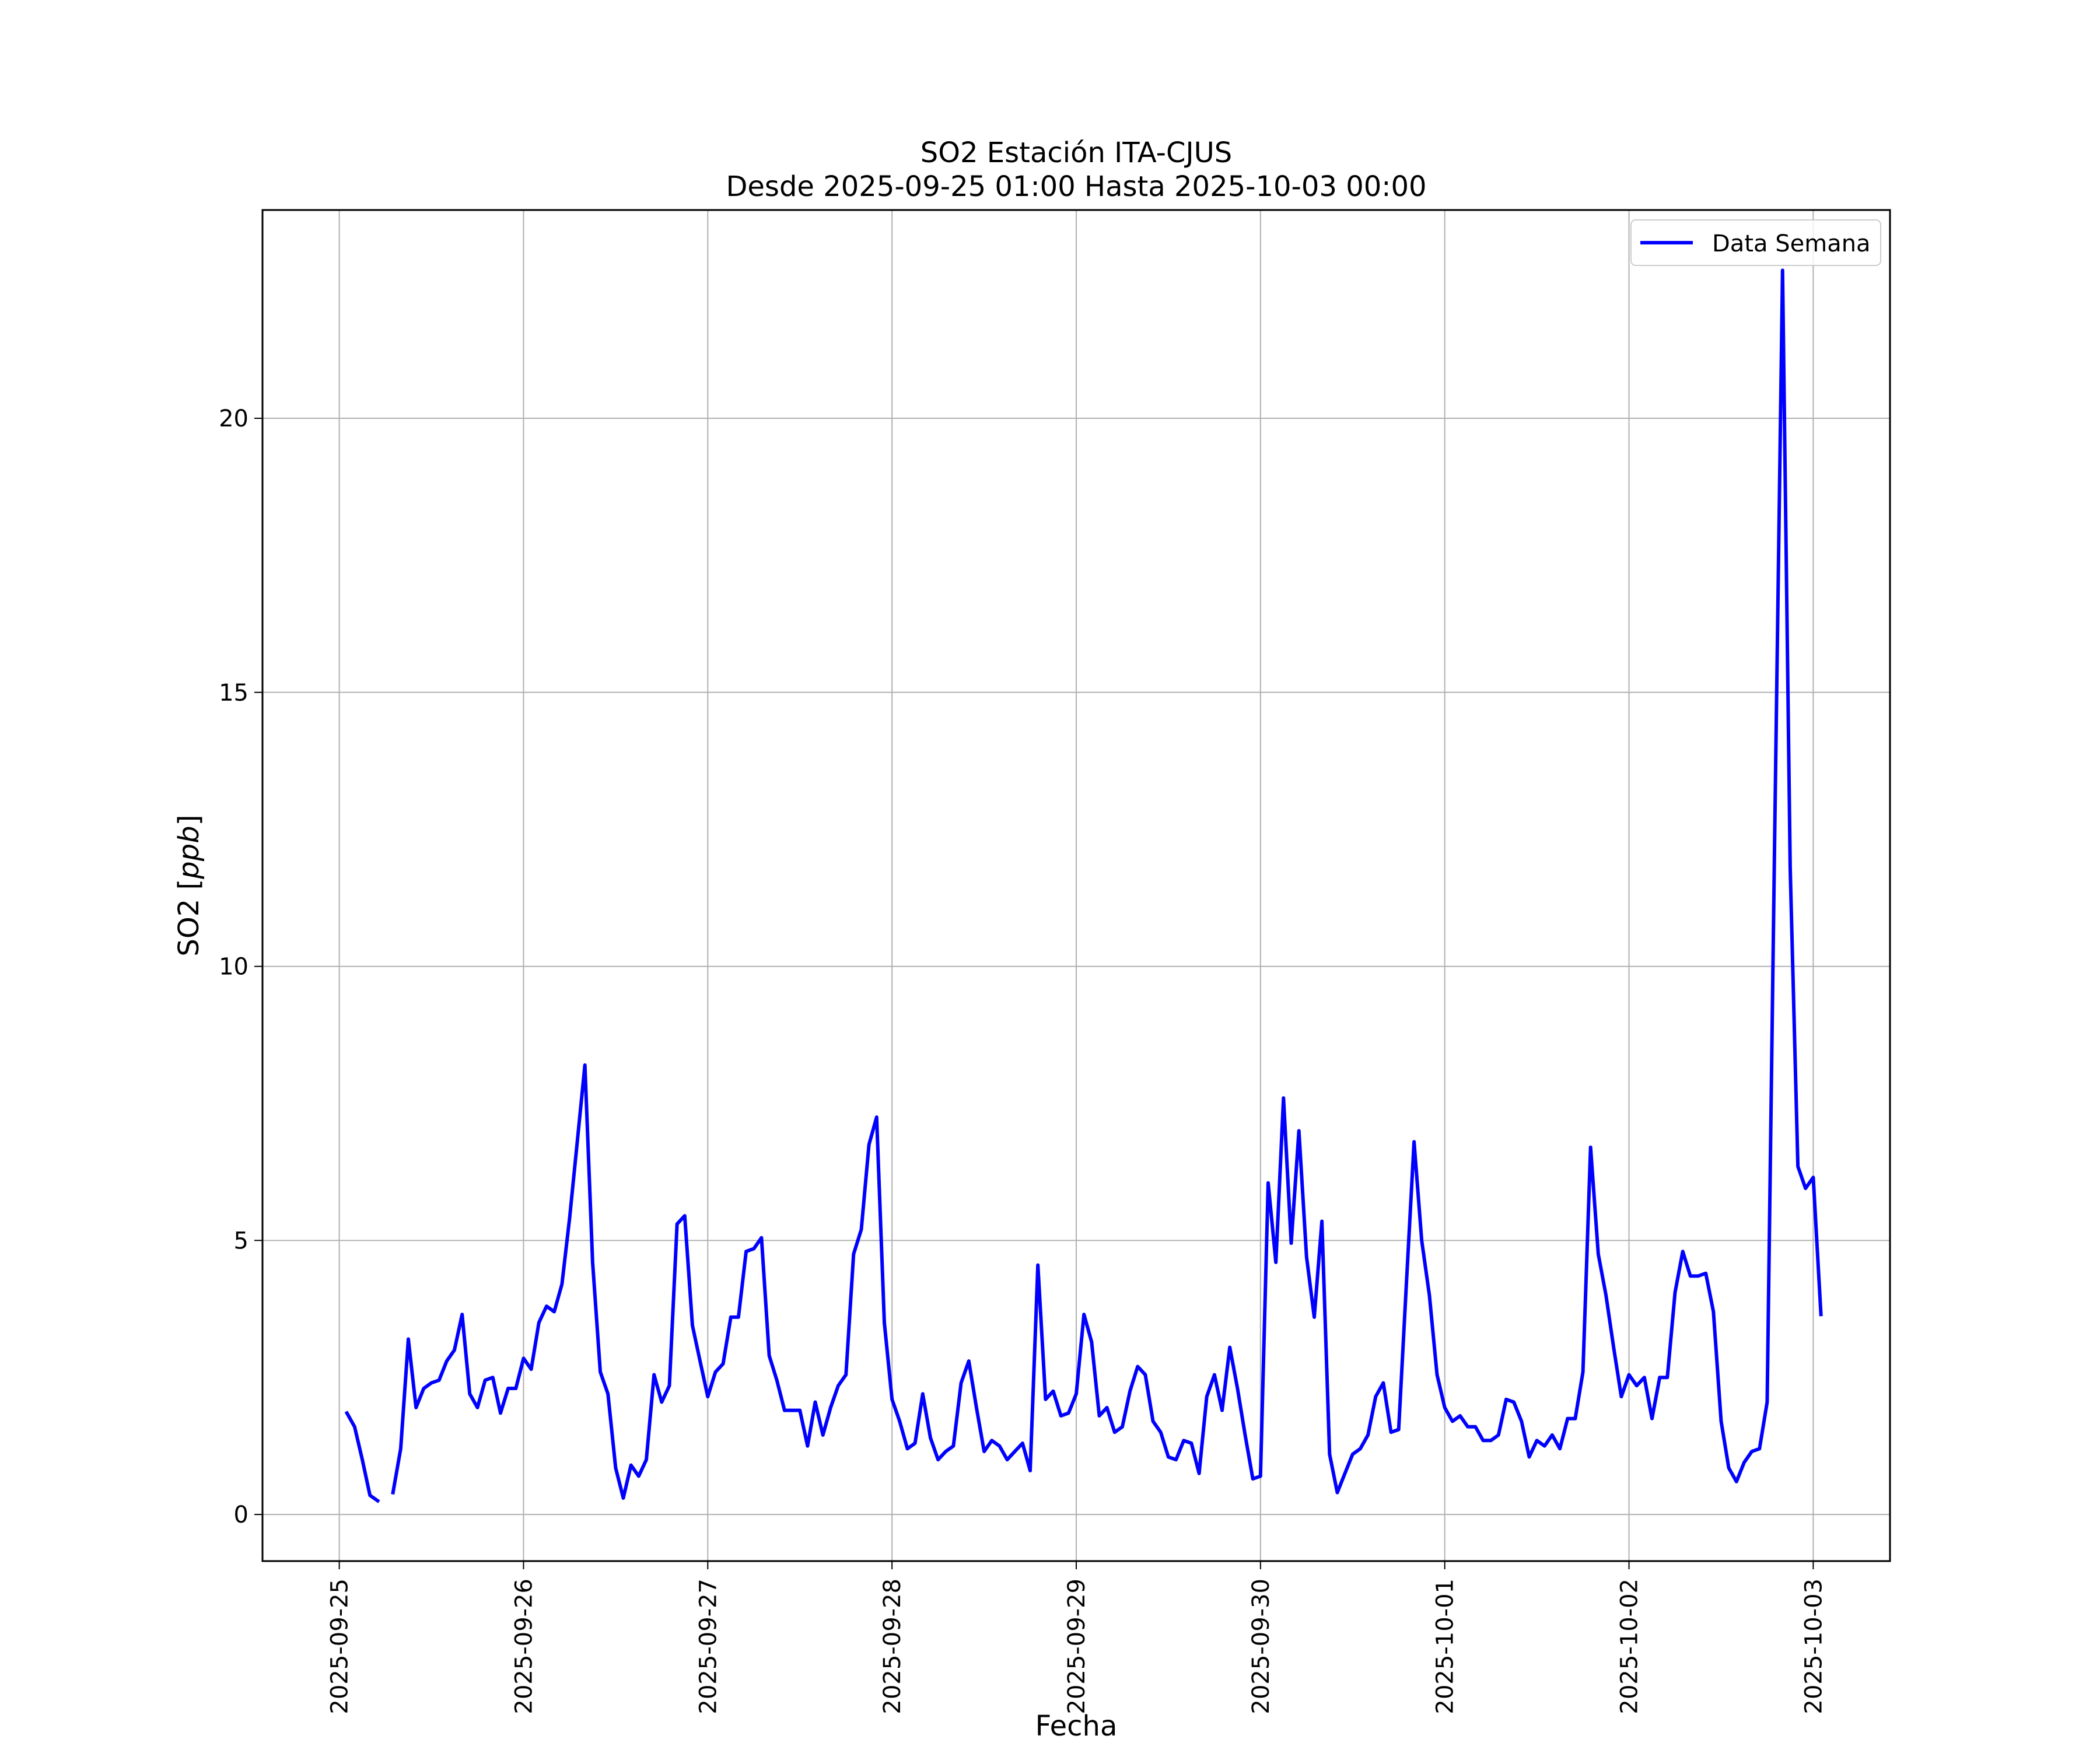 Image resolution: width=2100 pixels, height=1753 pixels. Describe the element at coordinates (1077, 153) in the screenshot. I see `chart-title: SO2 Estación ITA-CJUS` at that location.